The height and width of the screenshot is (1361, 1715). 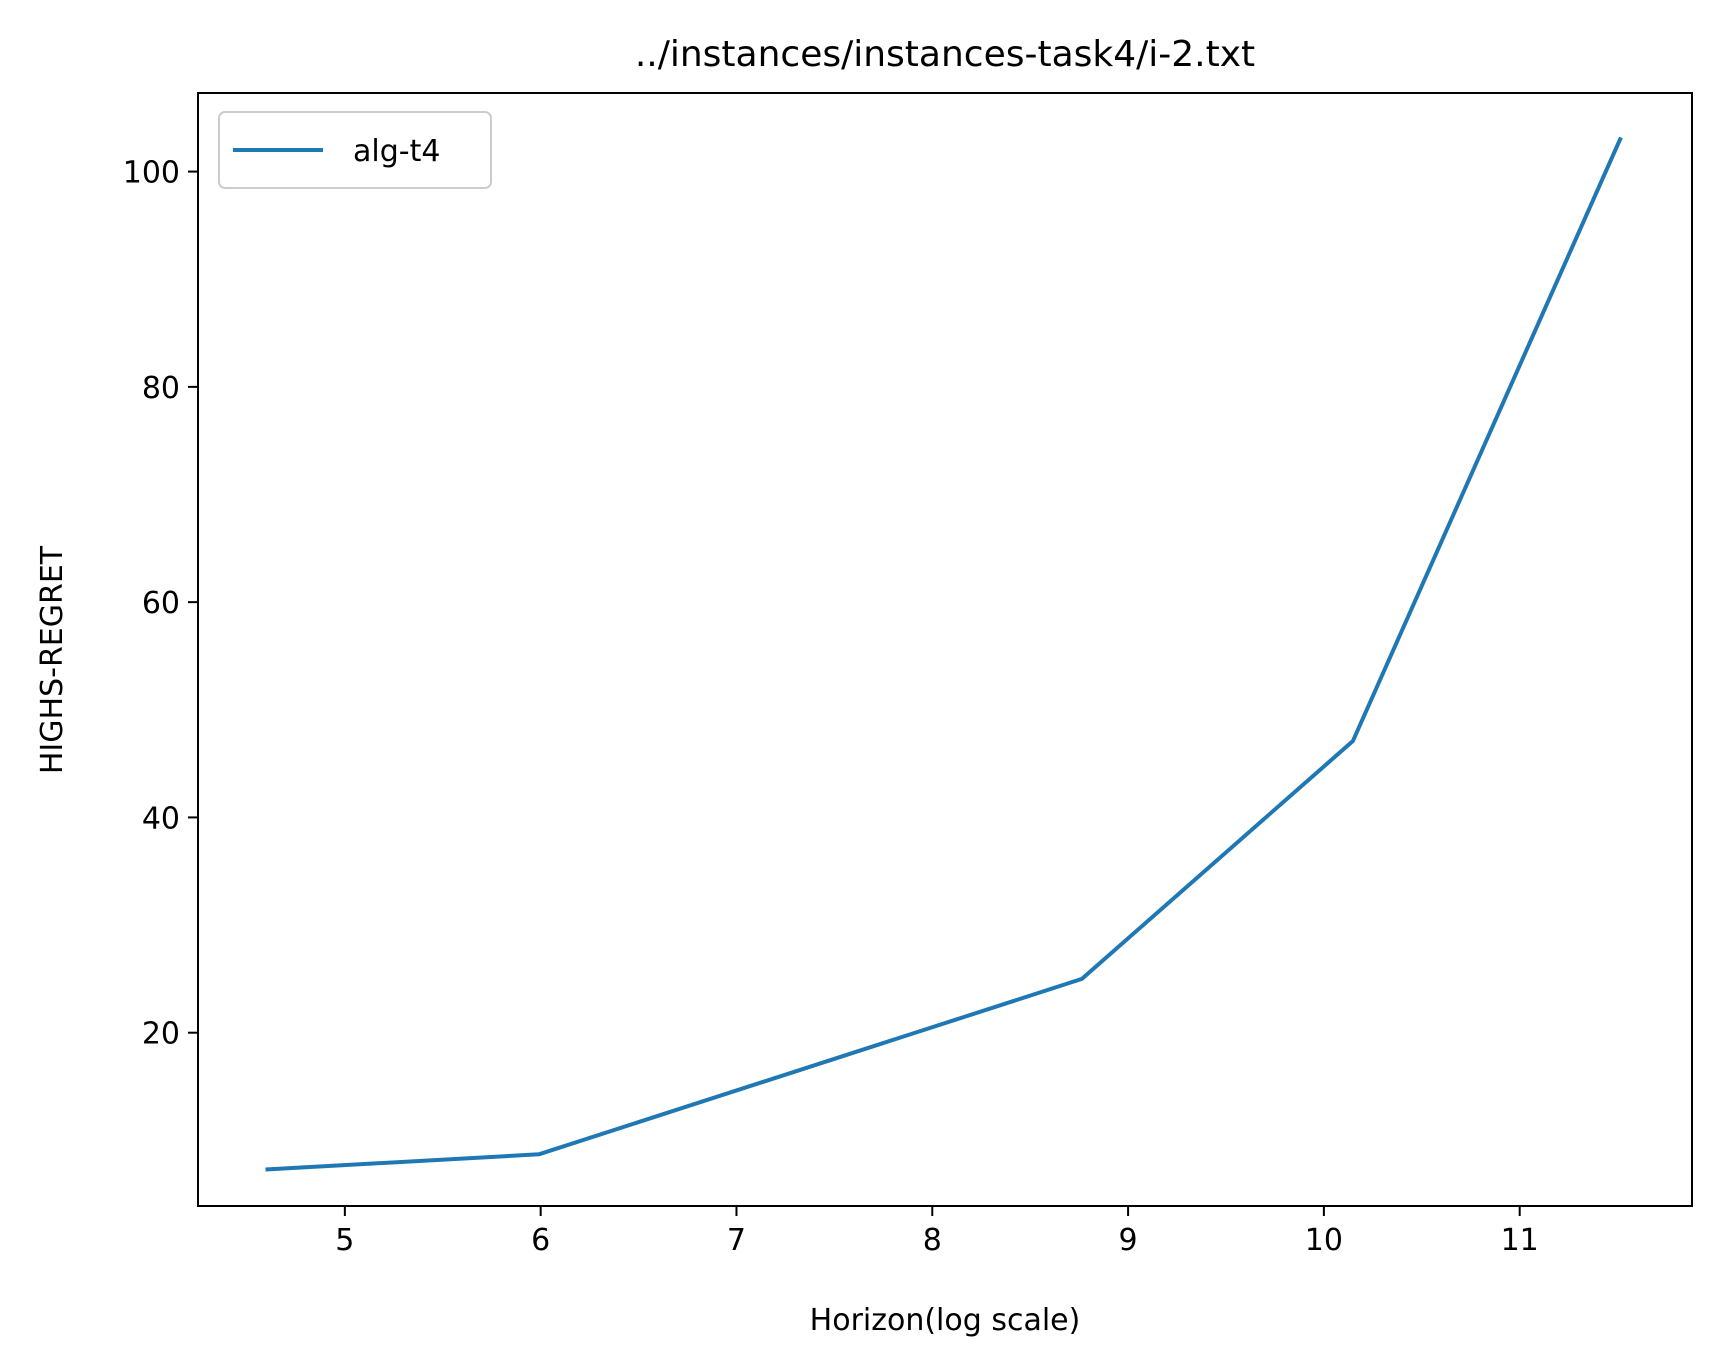 I want to click on legend-box, so click(x=355, y=150).